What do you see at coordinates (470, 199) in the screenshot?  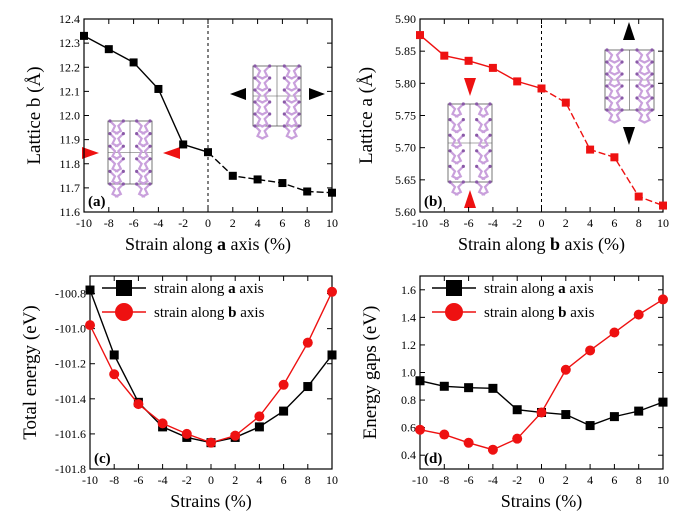 I see `compress-arrow-bottom-icon` at bounding box center [470, 199].